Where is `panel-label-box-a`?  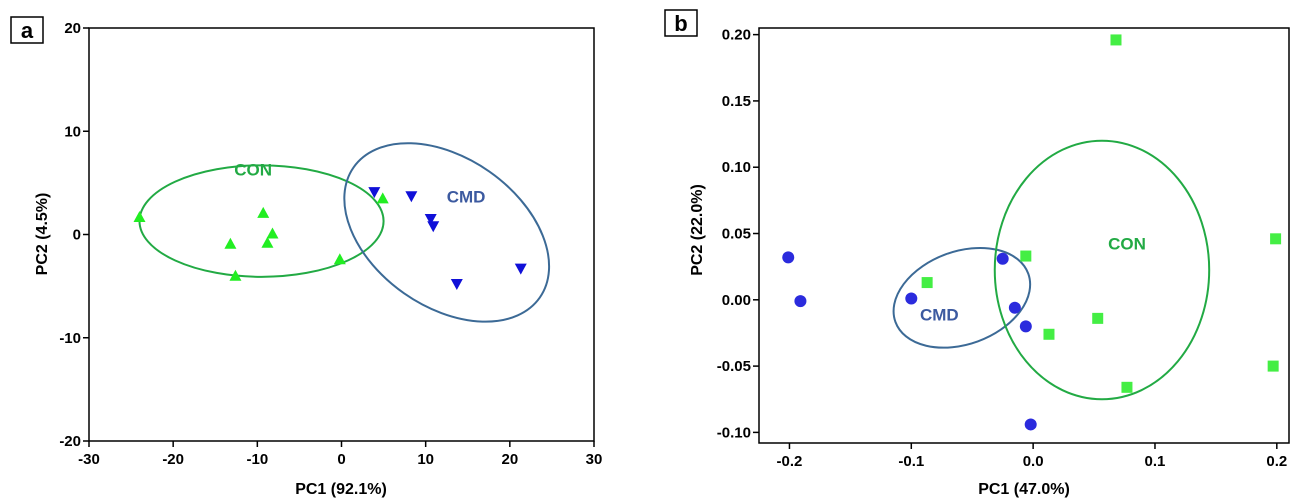 panel-label-box-a is located at coordinates (27, 30).